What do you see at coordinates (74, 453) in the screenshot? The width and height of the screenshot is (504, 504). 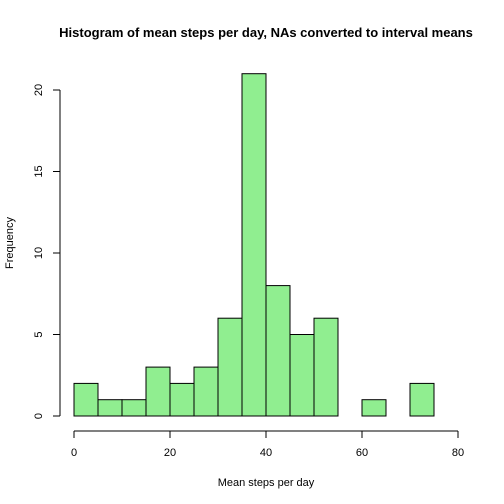 I see `x-tick-label: 0` at bounding box center [74, 453].